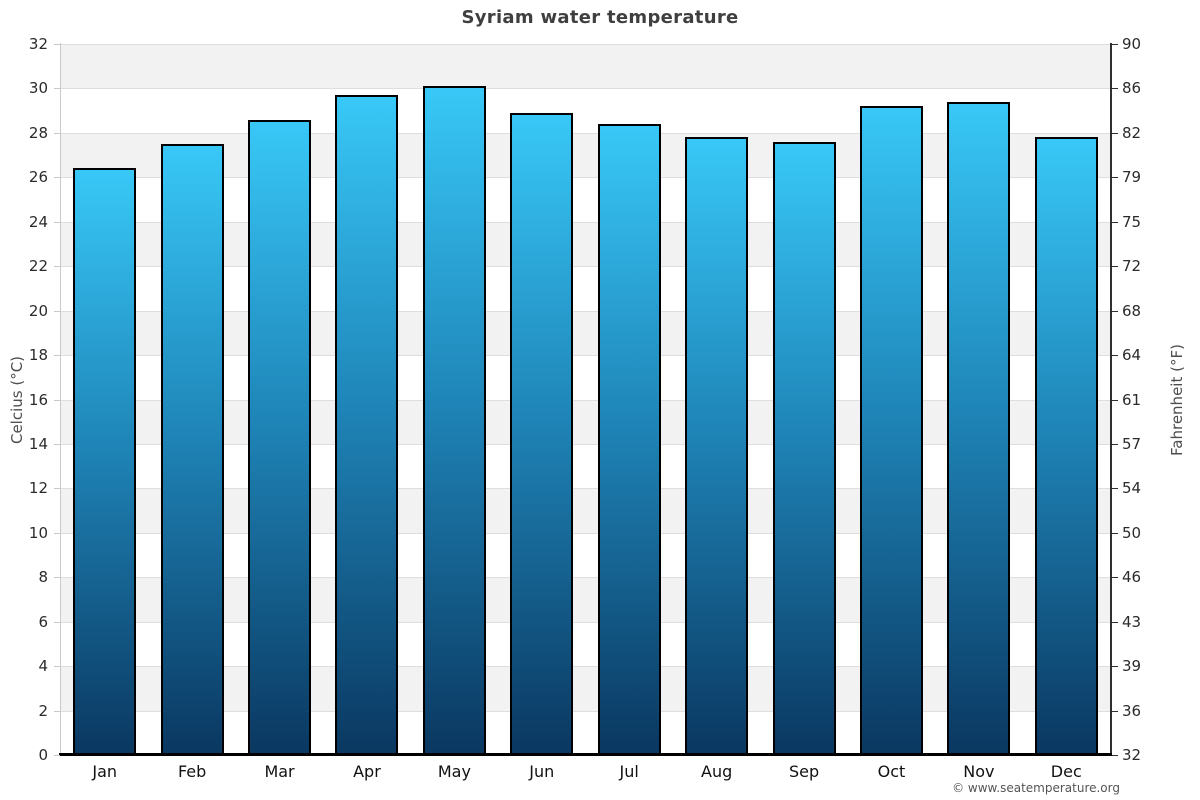 This screenshot has height=800, width=1200. Describe the element at coordinates (979, 428) in the screenshot. I see `bar-nov` at that location.